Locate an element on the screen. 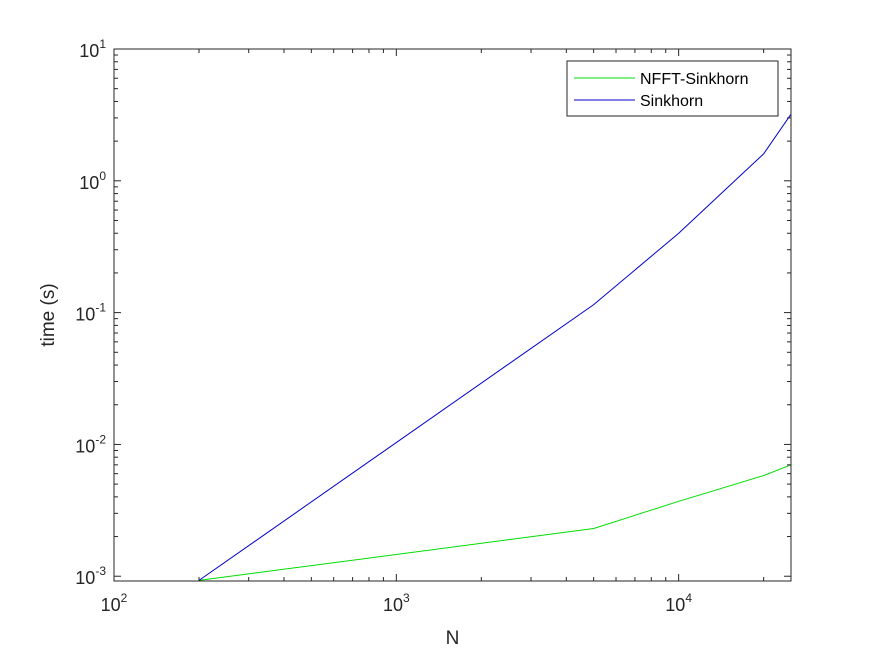 The image size is (875, 656). x-tick-label-2: 10⁴ is located at coordinates (678, 603).